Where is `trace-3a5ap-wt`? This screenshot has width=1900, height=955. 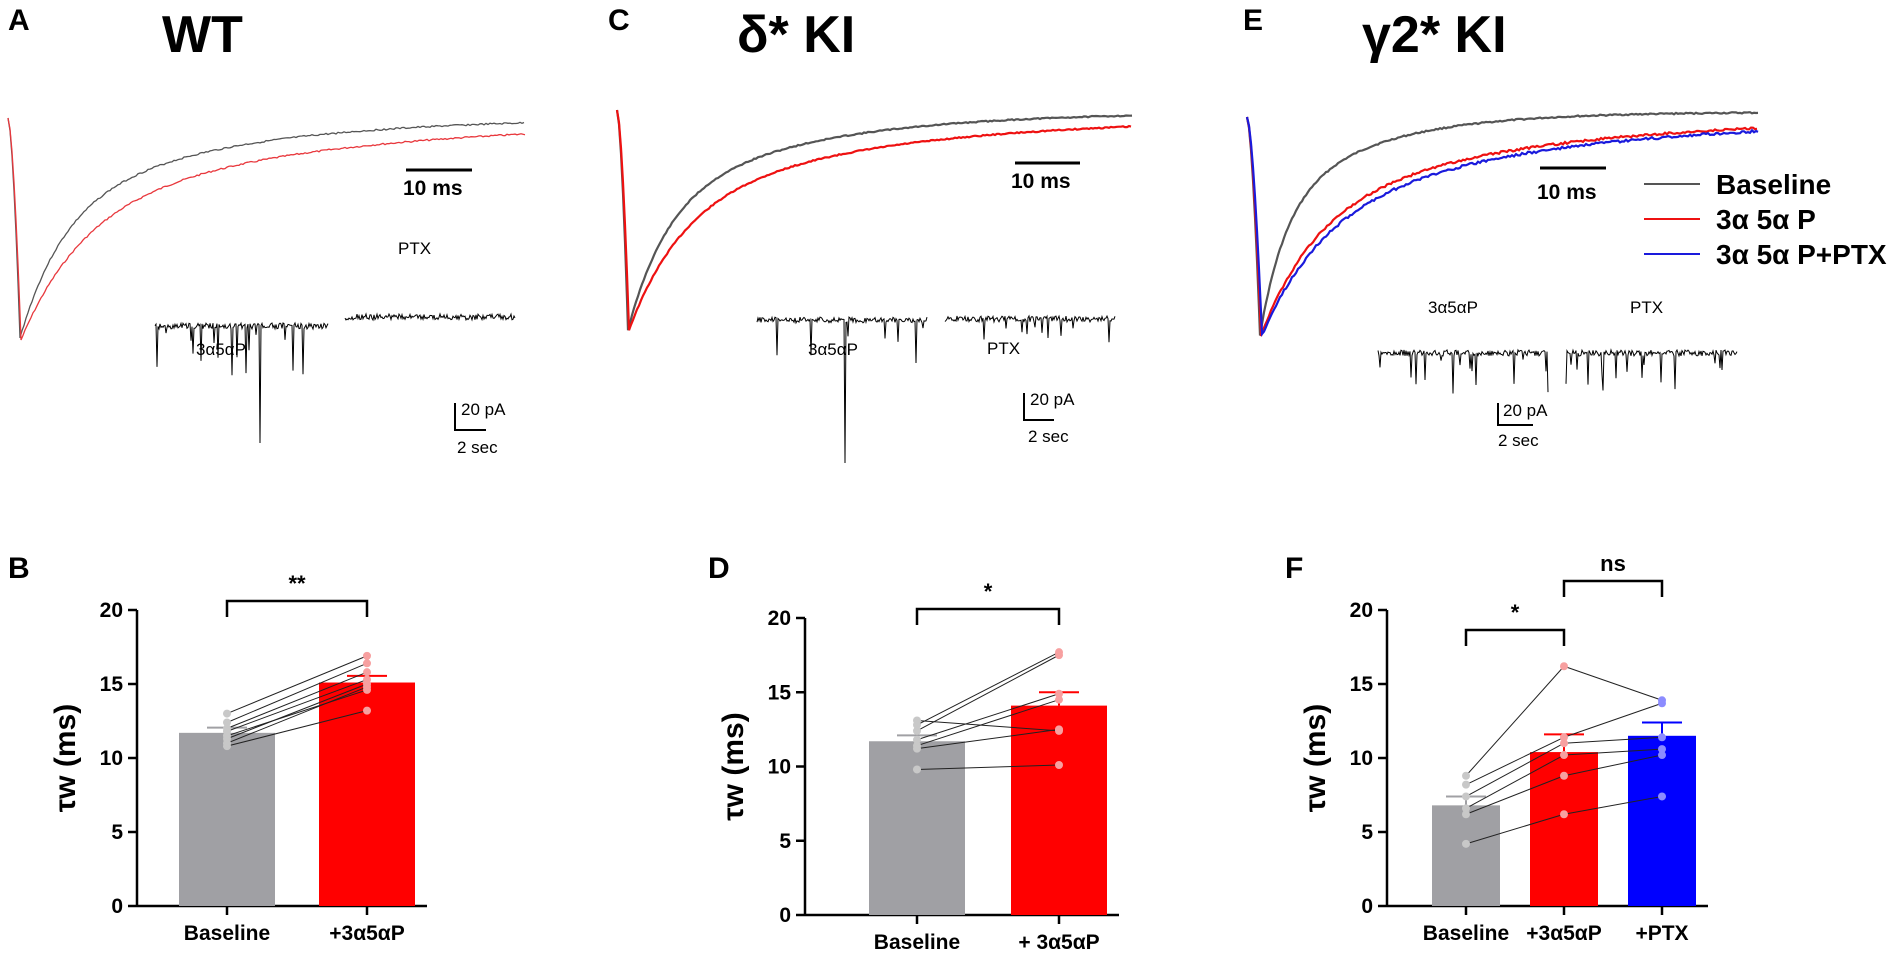
trace-3a5ap-wt is located at coordinates (266, 229).